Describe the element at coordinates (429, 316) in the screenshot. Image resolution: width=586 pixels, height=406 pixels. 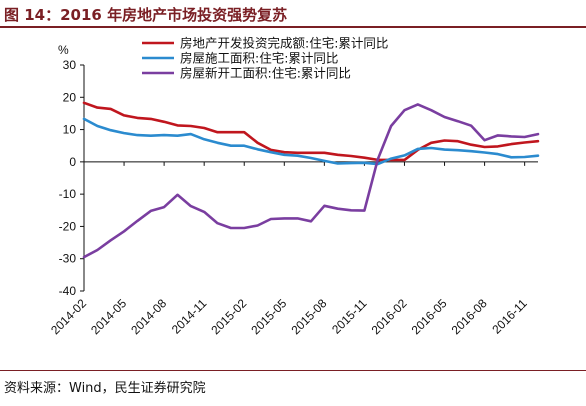
I see `x-tick-label: 2016-05` at that location.